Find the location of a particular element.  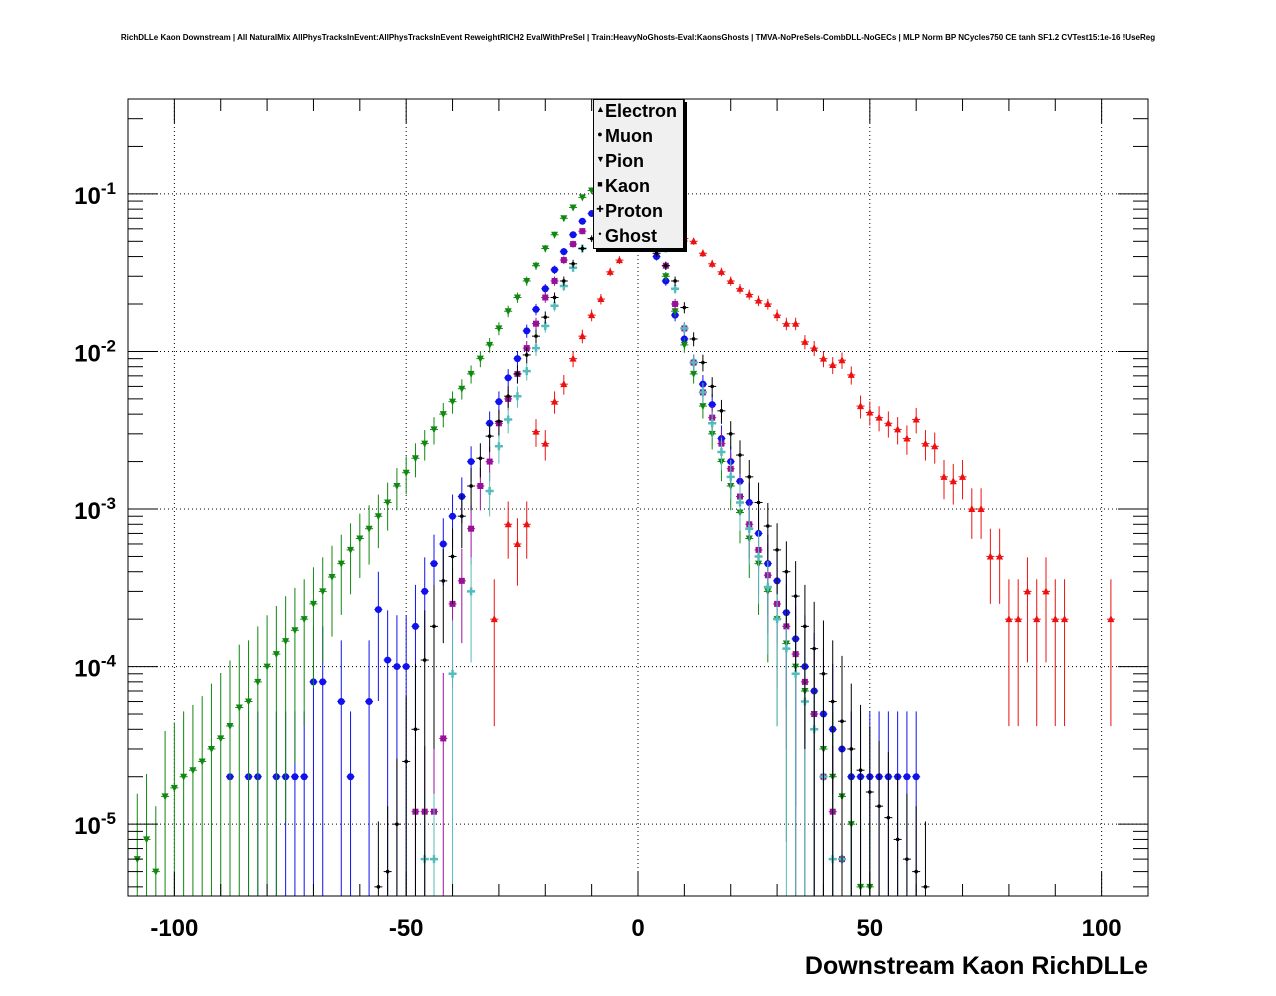

x-tick-label: 100 is located at coordinates (1102, 928).